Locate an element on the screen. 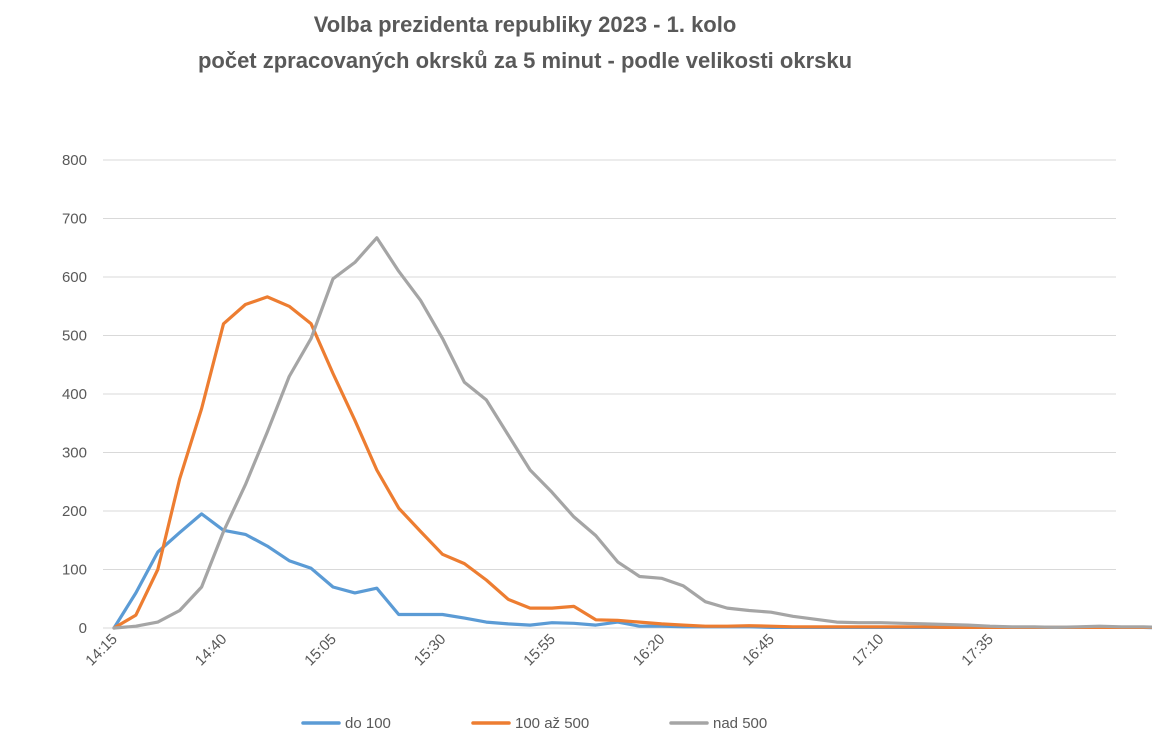 The image size is (1152, 753). y-tick-label: 100 is located at coordinates (74, 570).